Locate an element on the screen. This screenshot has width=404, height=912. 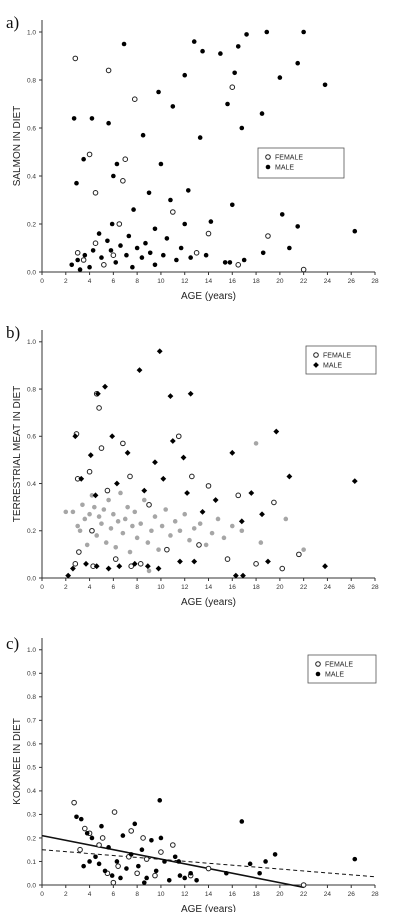
x-tick-label: 28 is located at coordinates (375, 281).